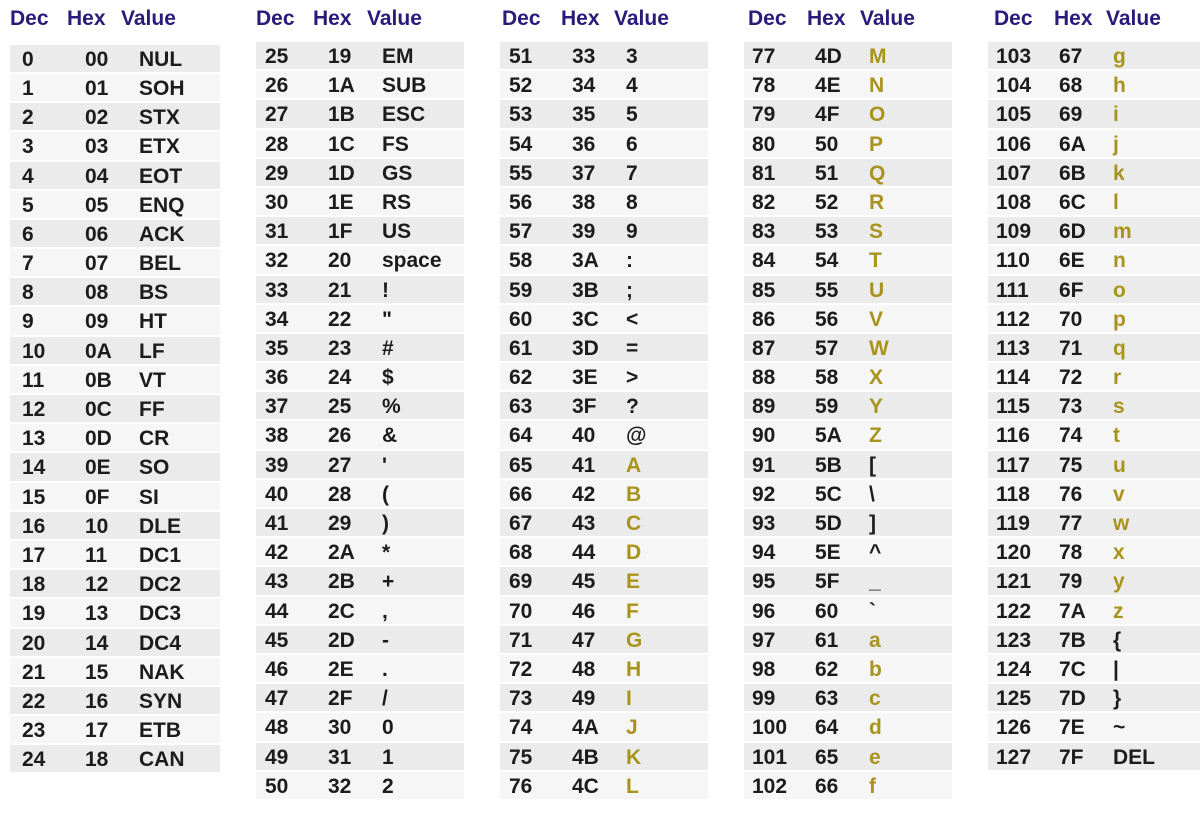  I want to click on cell-hex: 59, so click(827, 407).